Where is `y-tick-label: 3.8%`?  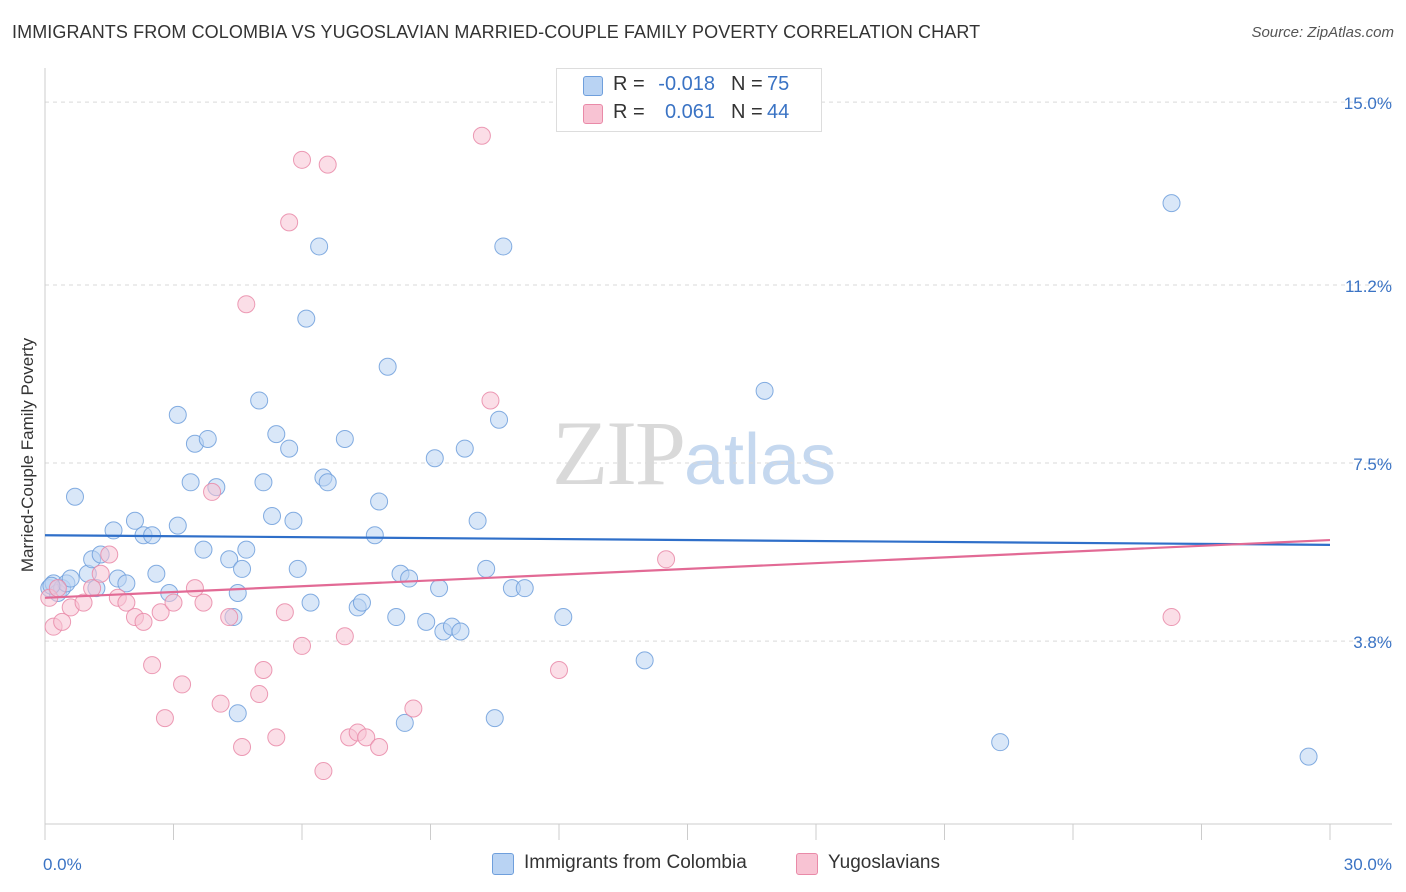
y-tick-label: 3.8% is located at coordinates (1372, 642).